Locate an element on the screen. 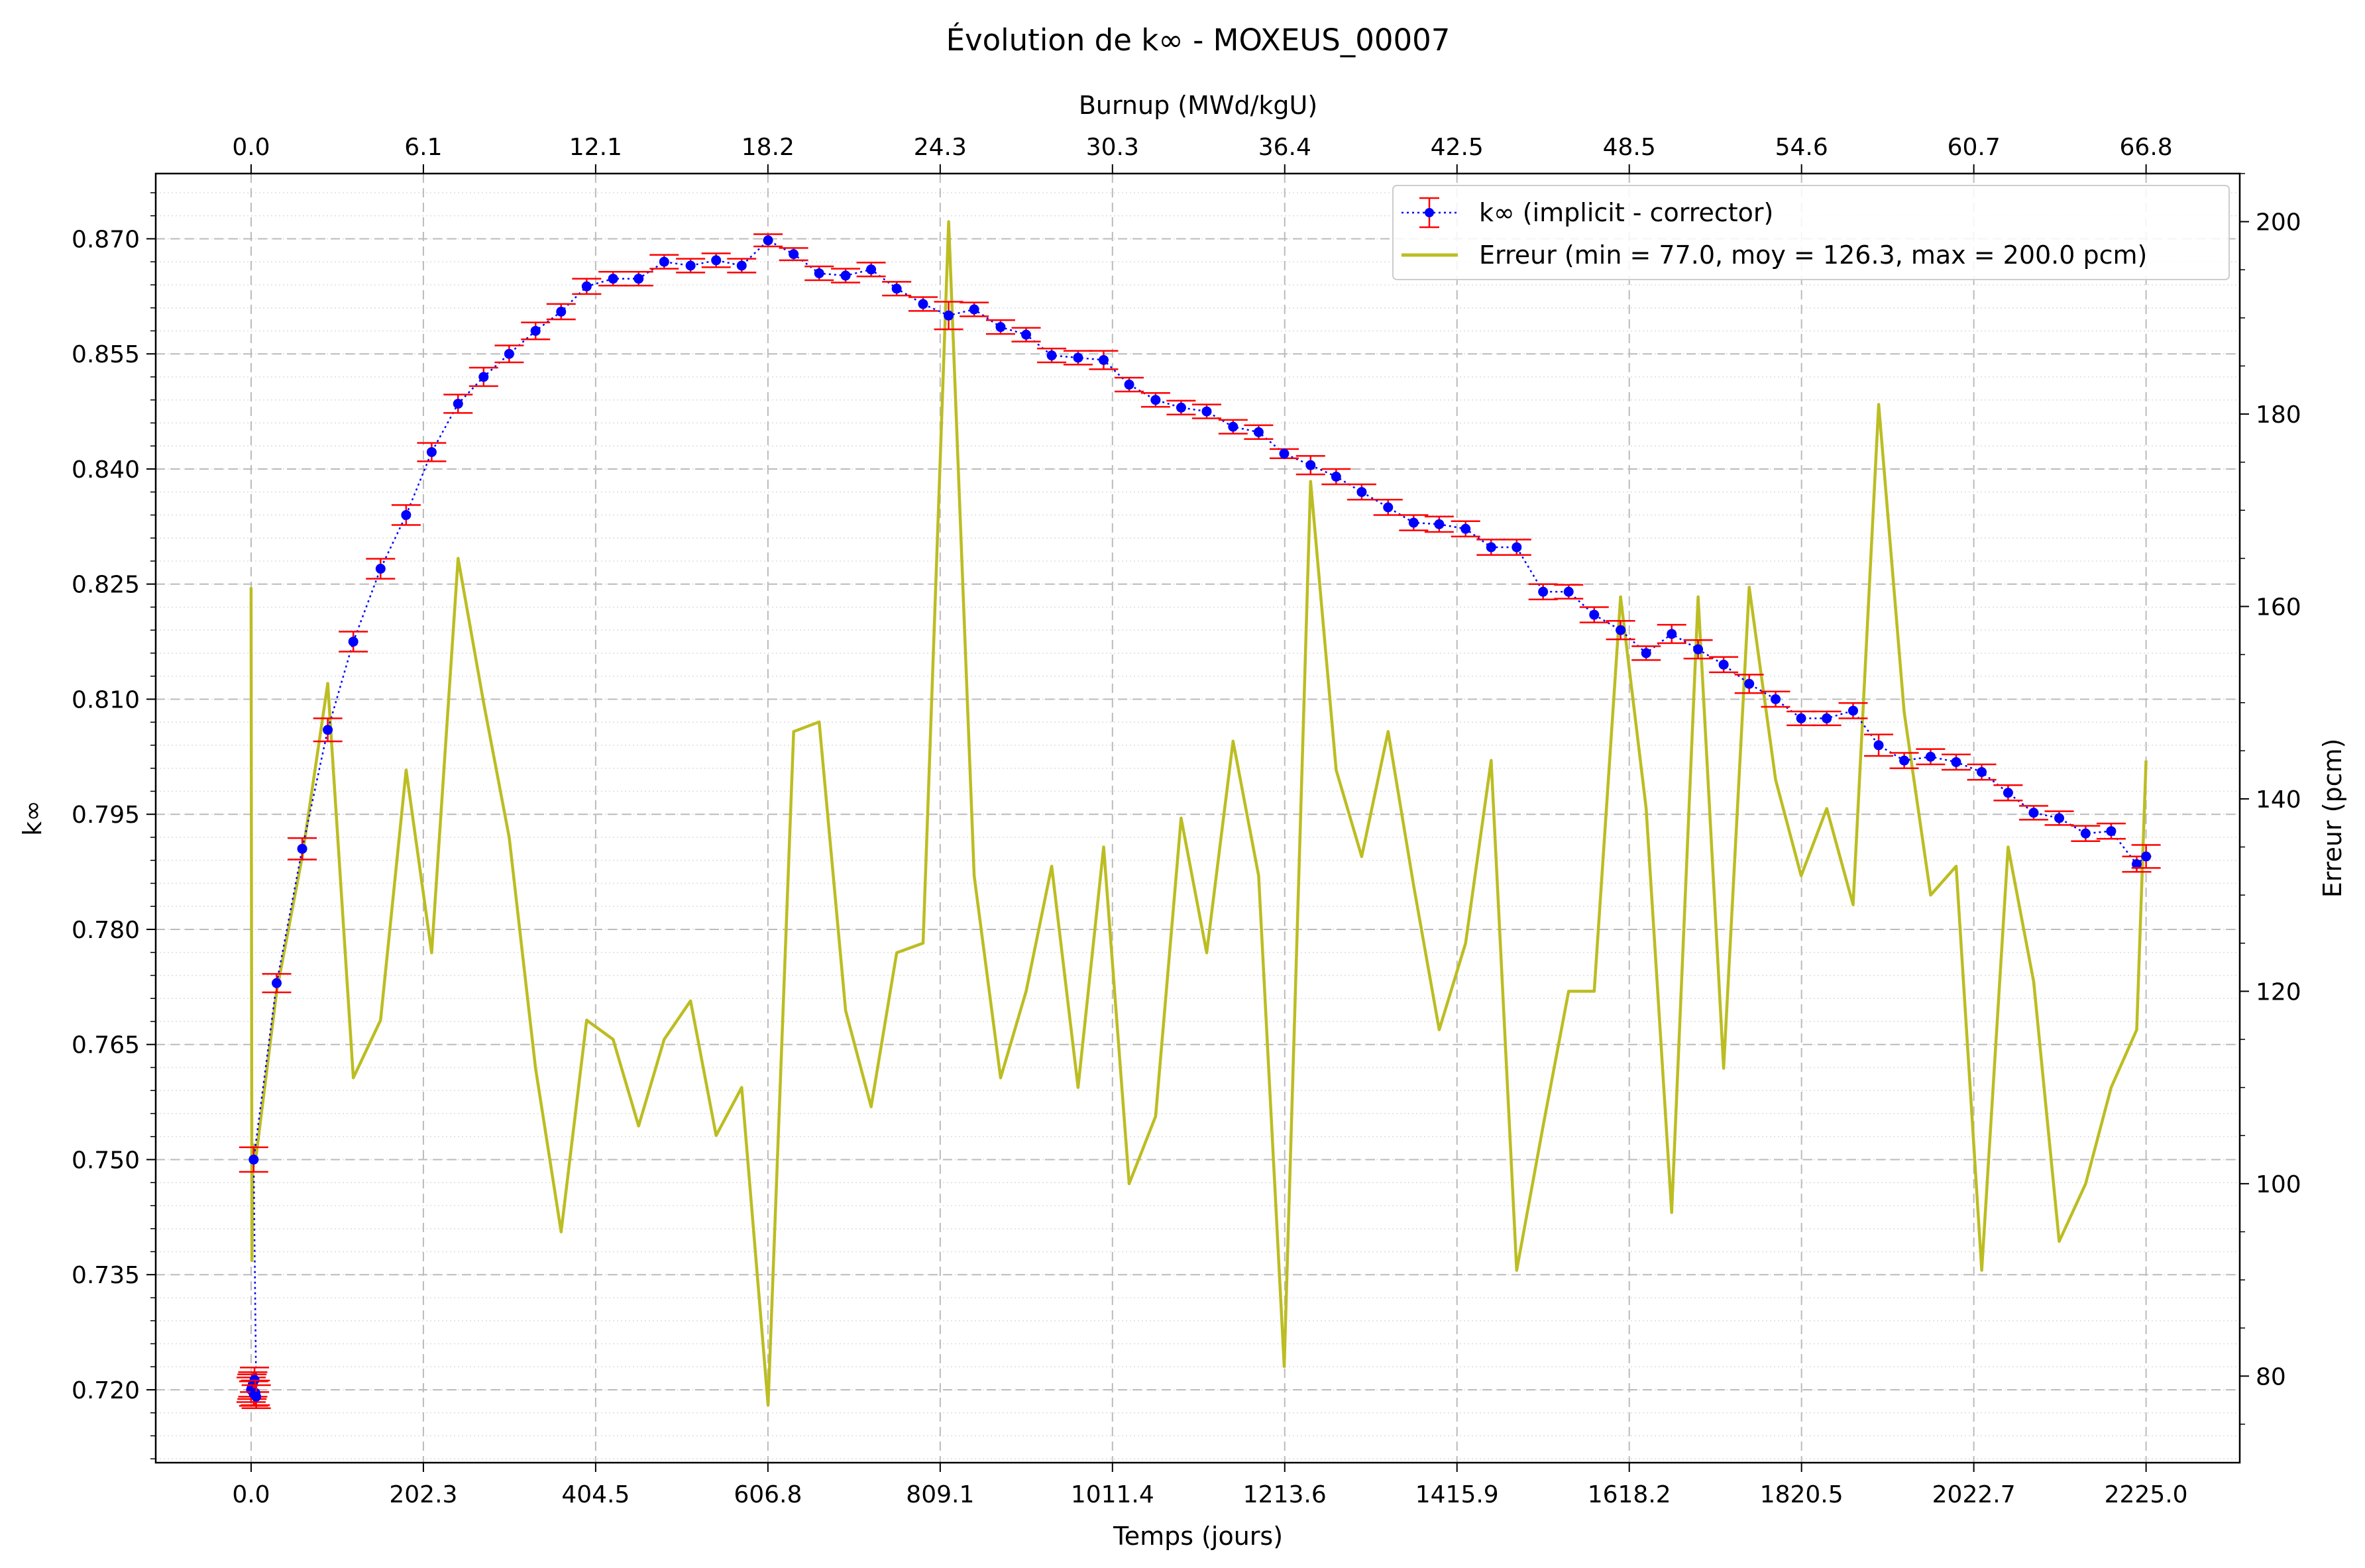 The width and height of the screenshot is (2365, 1568). x-tick-label: 1213.6 is located at coordinates (1285, 1494).